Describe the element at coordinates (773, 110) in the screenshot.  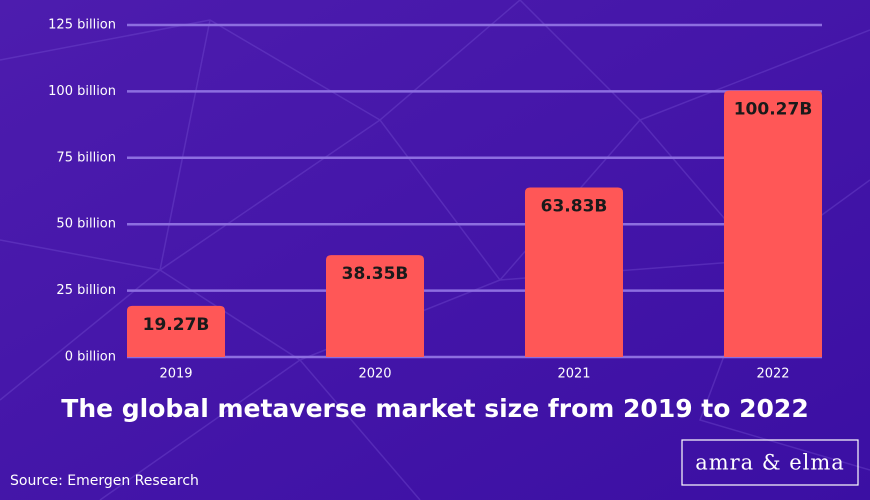
I see `value-label: 100.27B` at that location.